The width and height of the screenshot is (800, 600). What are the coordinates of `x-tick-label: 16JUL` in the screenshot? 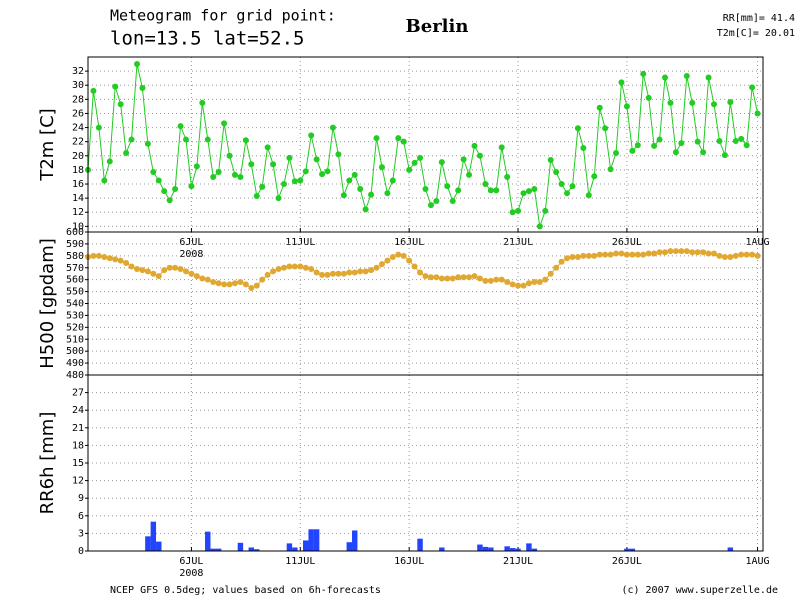 It's located at (409, 561).